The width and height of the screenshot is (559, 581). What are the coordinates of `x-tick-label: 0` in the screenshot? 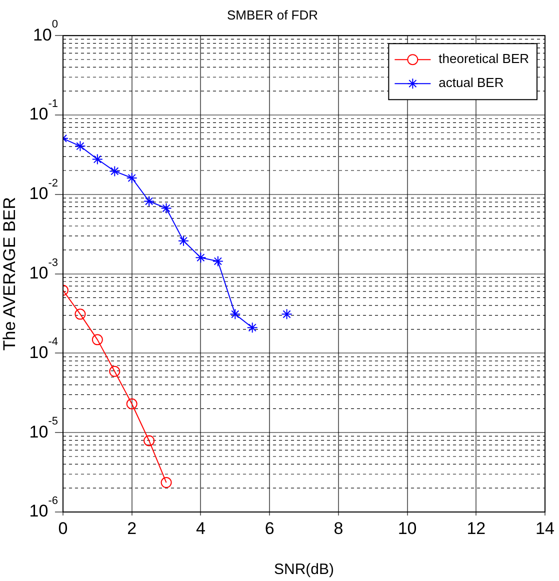 It's located at (63, 528).